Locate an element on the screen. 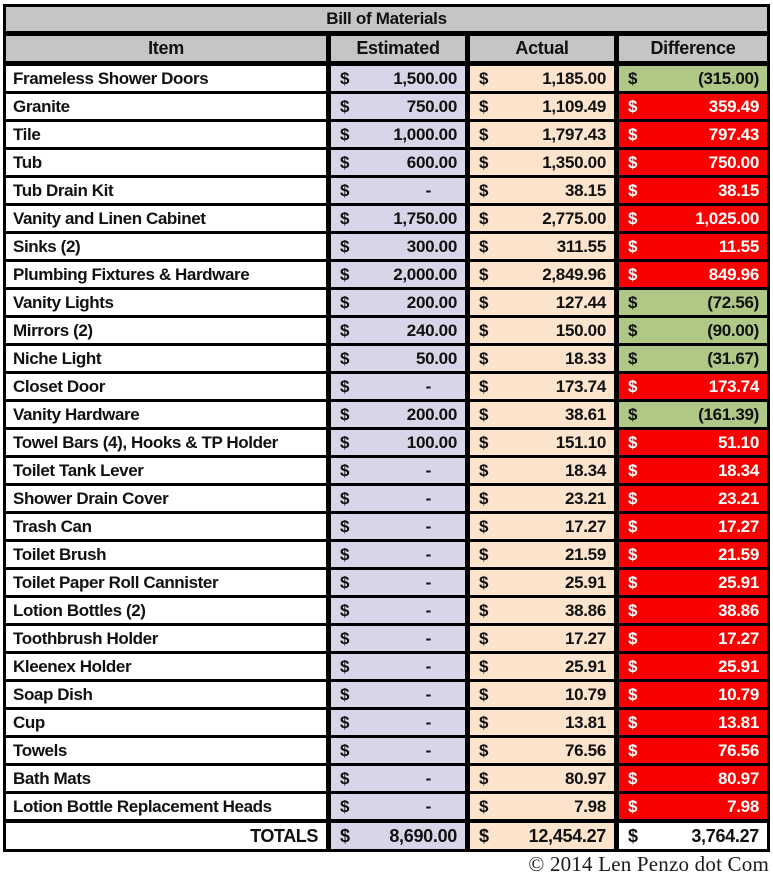 The width and height of the screenshot is (773, 882). column-header-estimated: Estimated is located at coordinates (395, 48).